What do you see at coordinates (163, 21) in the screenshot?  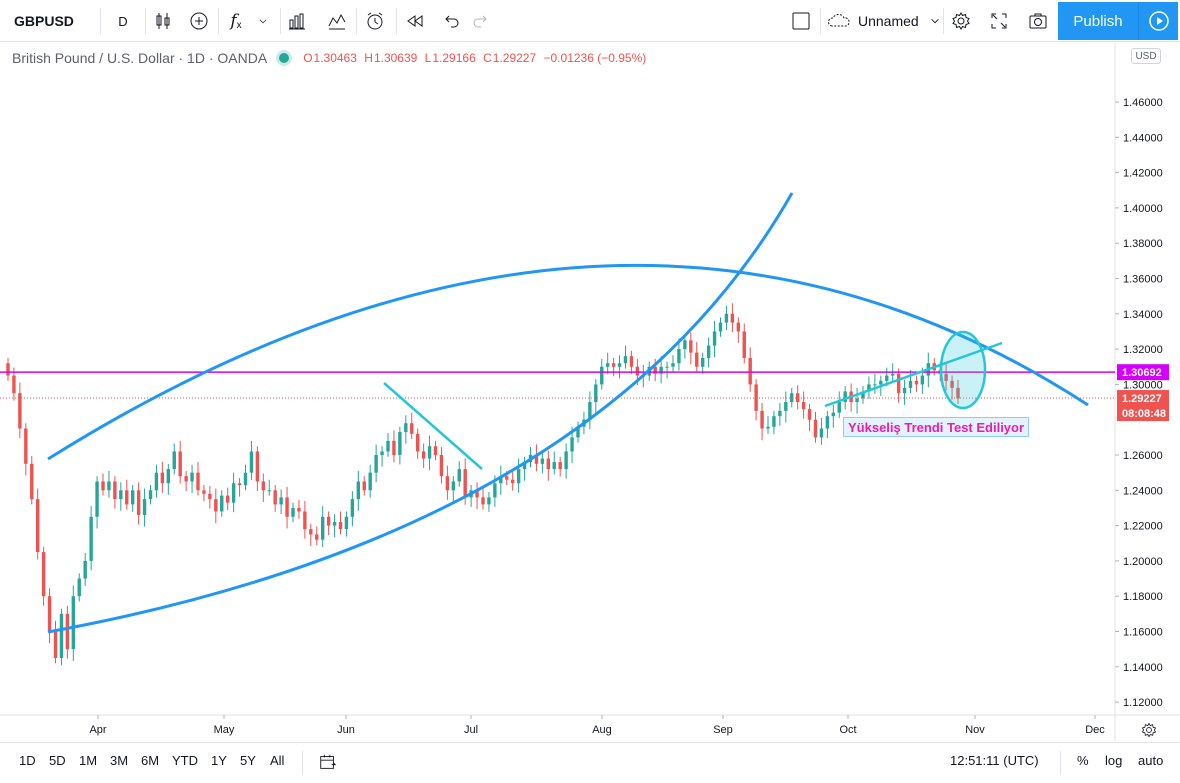 I see `candles-icon` at bounding box center [163, 21].